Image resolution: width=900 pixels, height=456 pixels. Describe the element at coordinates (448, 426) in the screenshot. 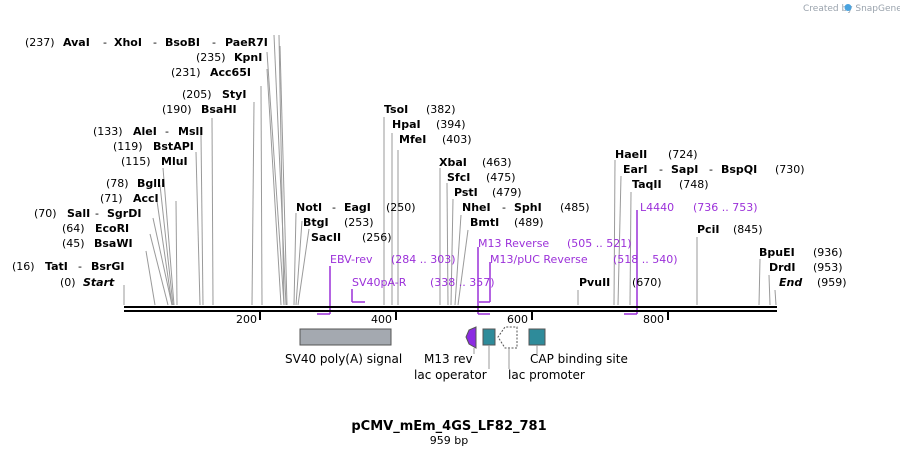

I see `plasmid-name: pCMV_mEm_4GS_LF82_781` at that location.